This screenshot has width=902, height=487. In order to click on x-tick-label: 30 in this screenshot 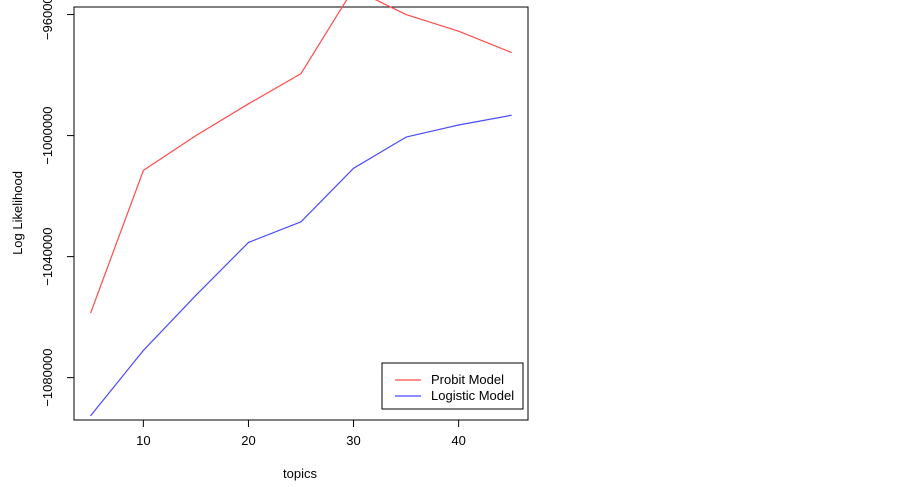, I will do `click(353, 440)`.